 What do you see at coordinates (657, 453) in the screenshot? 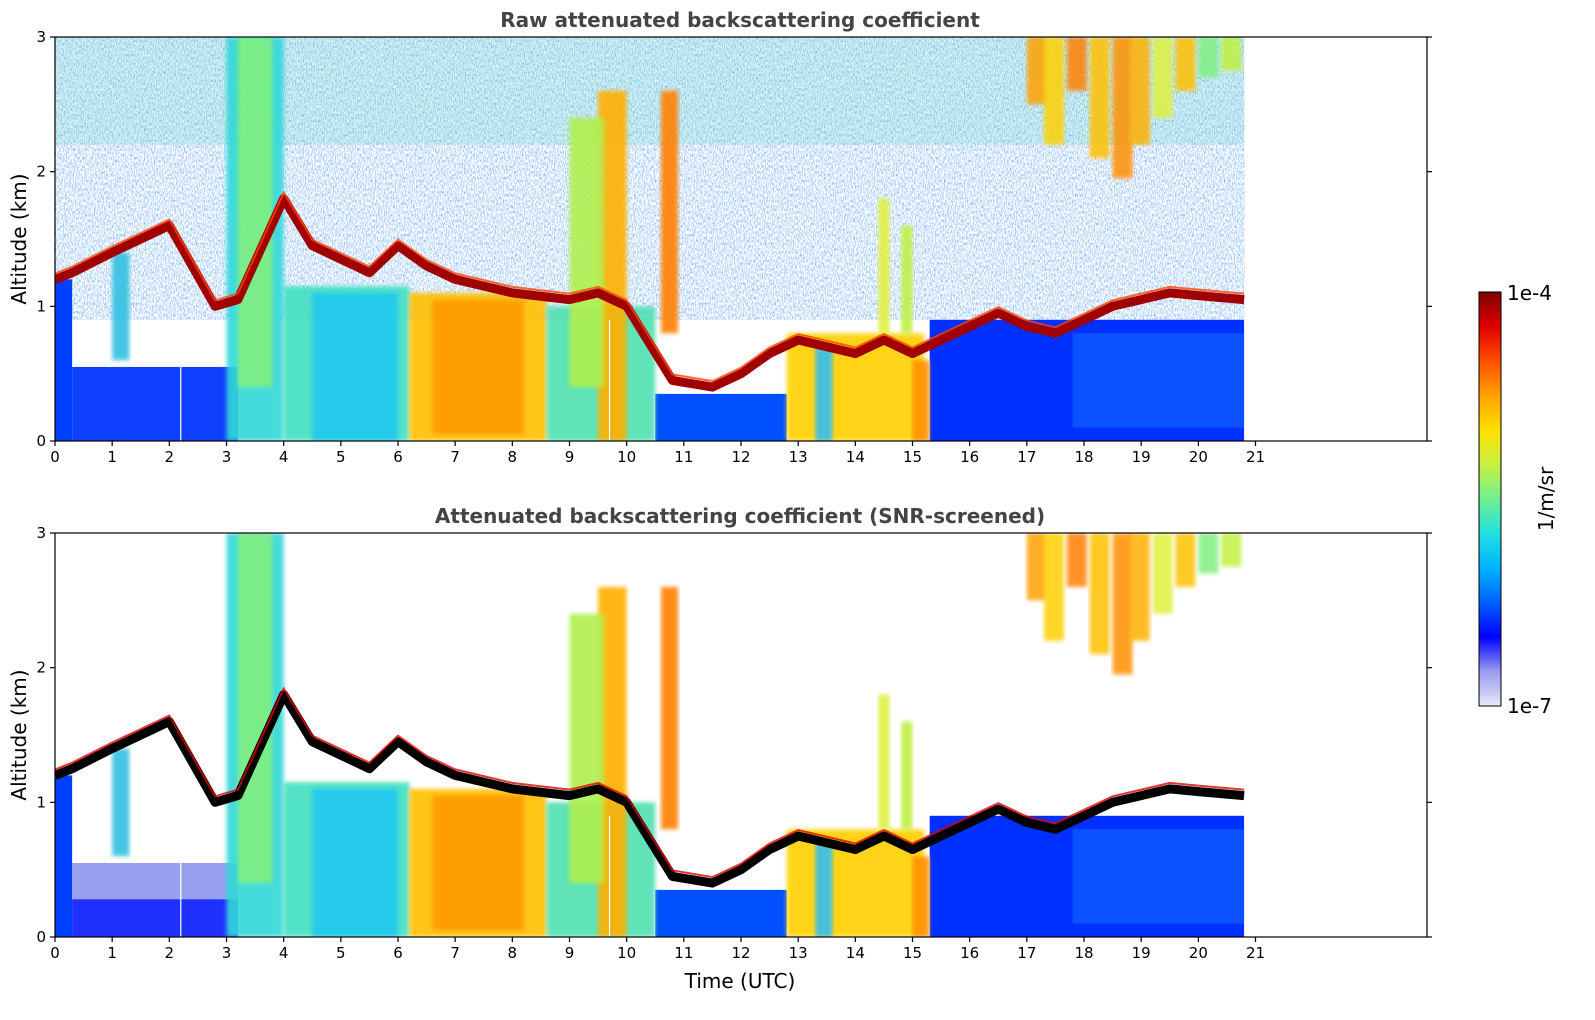
I see `x-ticks-raw: 0 1 2 3 4 5 6 7 8 9 10 11 12 13 14 15 16 17 18 19 20 21` at bounding box center [657, 453].